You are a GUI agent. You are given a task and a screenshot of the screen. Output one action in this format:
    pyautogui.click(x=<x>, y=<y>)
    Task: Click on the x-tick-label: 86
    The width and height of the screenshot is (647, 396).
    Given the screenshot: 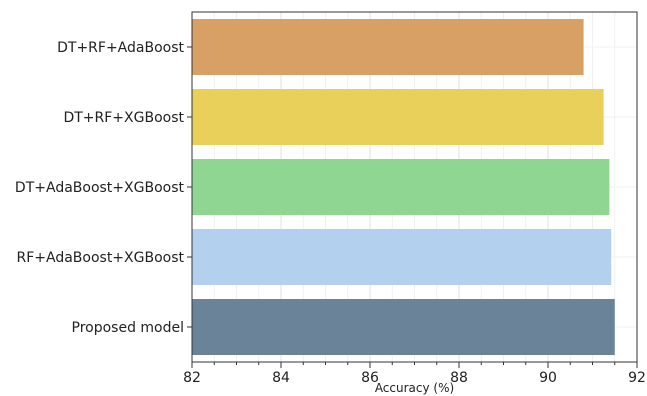 What is the action you would take?
    pyautogui.click(x=370, y=378)
    